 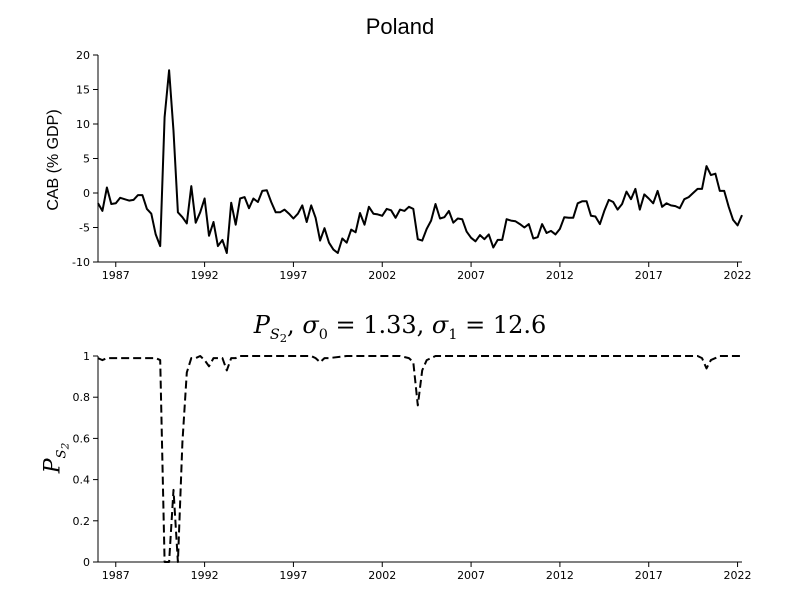 I want to click on chart-title-poland: Poland, so click(x=400, y=26).